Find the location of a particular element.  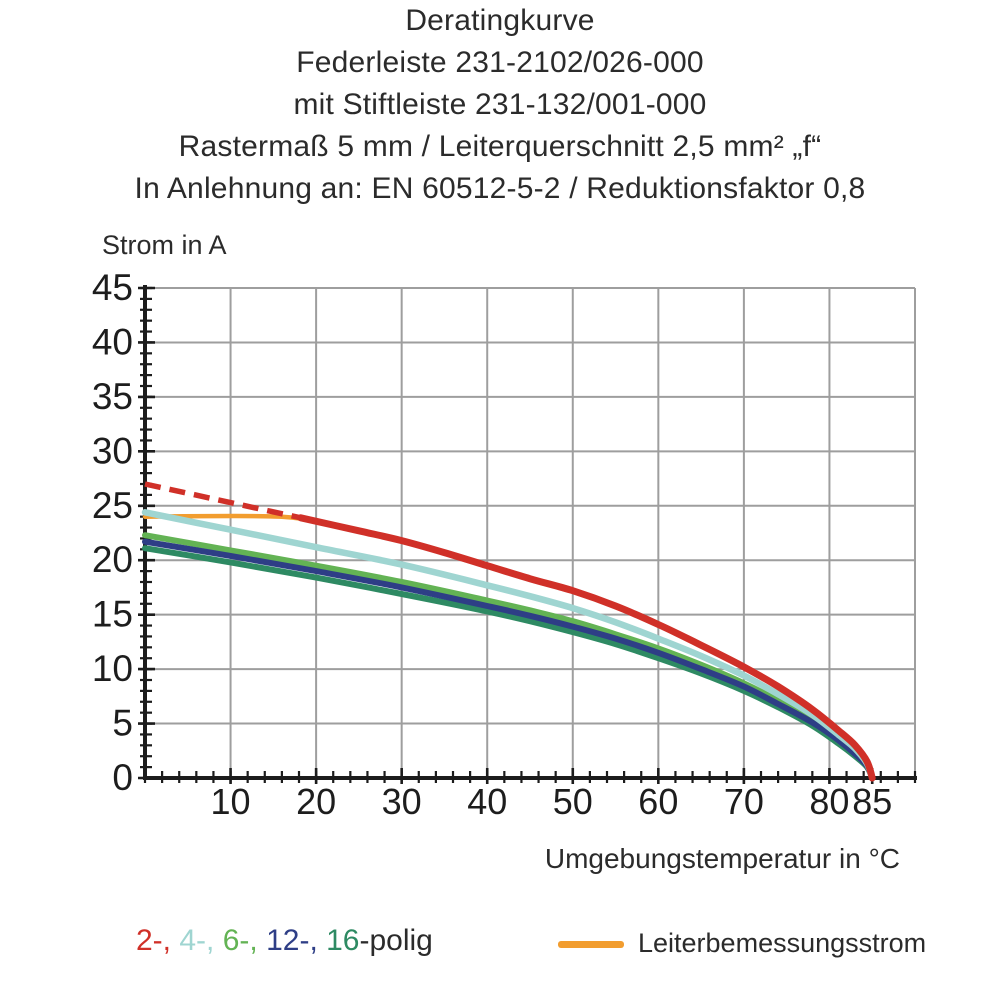

x-axis-title: Umgebungstemperatur in °C is located at coordinates (722, 858).